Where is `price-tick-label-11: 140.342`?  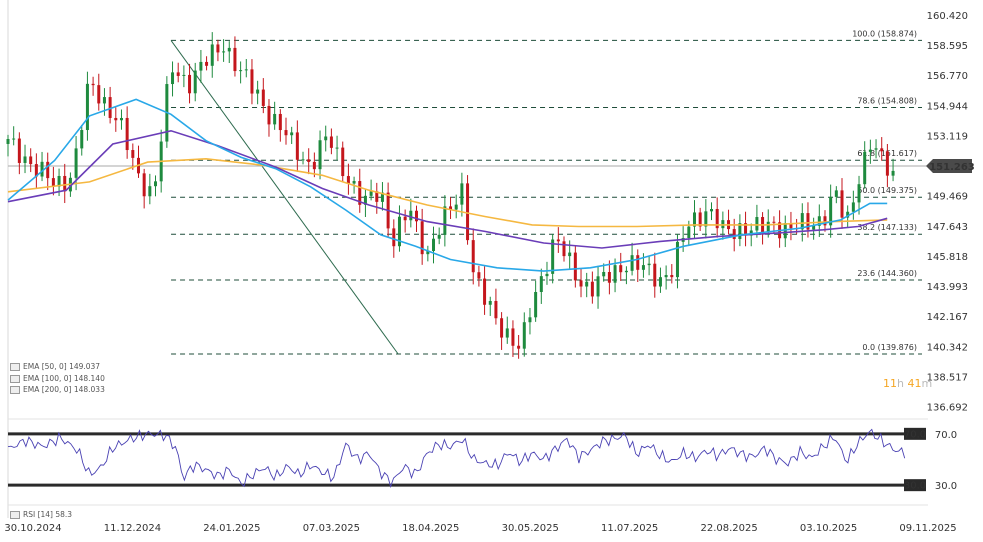 price-tick-label-11: 140.342 is located at coordinates (947, 347).